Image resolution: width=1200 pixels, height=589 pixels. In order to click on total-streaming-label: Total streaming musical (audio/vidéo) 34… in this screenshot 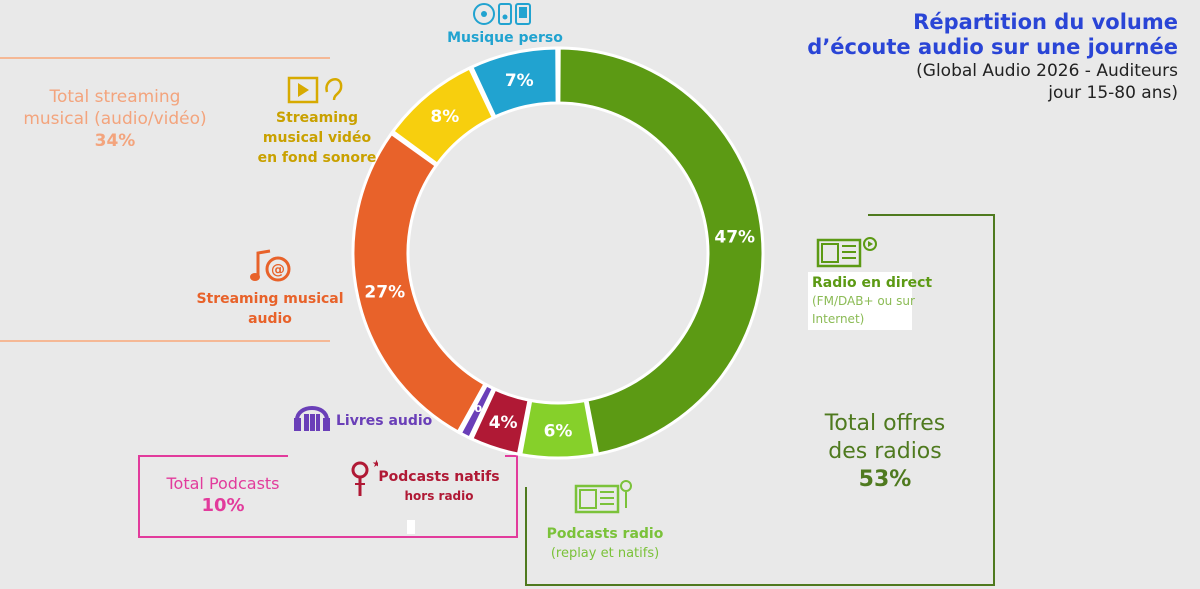, I will do `click(115, 119)`.